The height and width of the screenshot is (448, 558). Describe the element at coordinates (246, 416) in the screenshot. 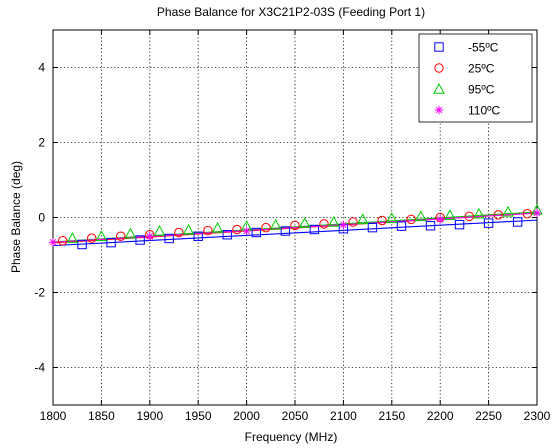

I see `x-tick-label: 2000` at that location.